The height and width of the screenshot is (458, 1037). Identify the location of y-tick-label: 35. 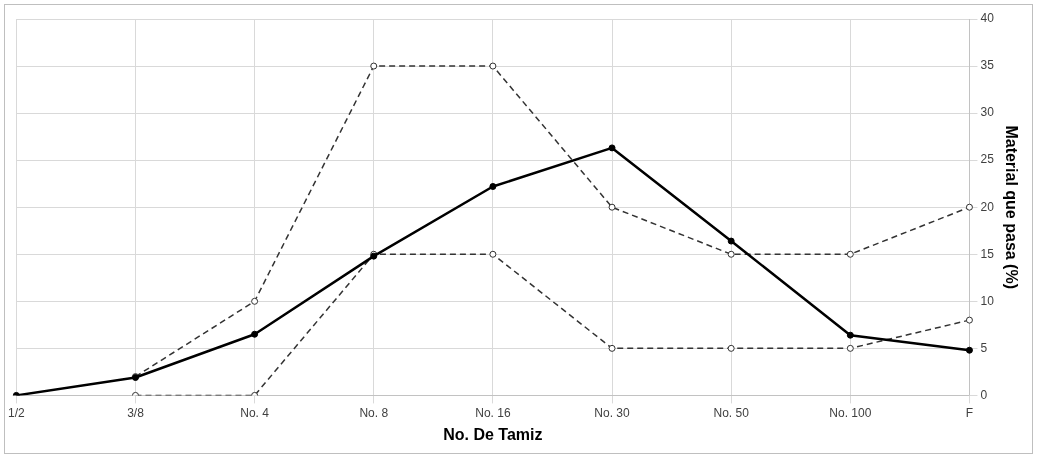
(987, 65).